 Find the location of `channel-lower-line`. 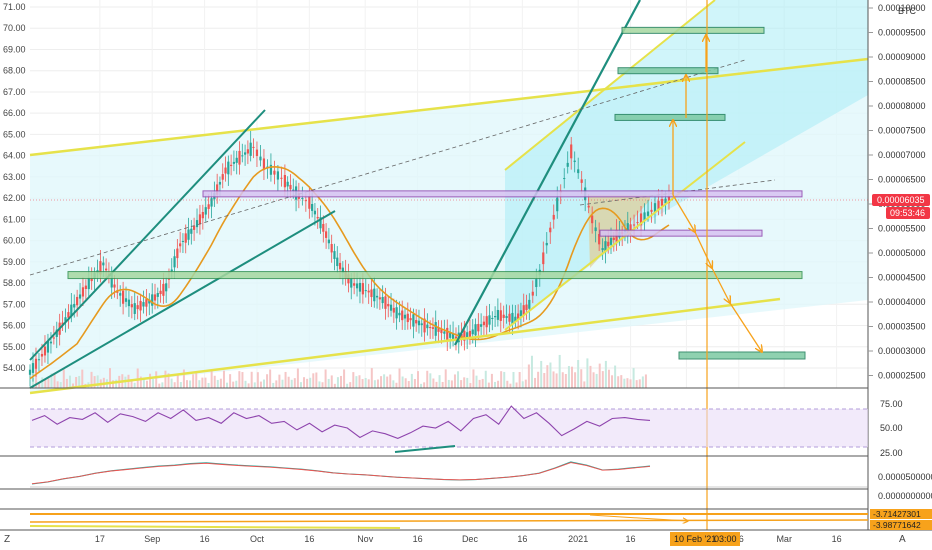

channel-lower-line is located at coordinates (405, 346).